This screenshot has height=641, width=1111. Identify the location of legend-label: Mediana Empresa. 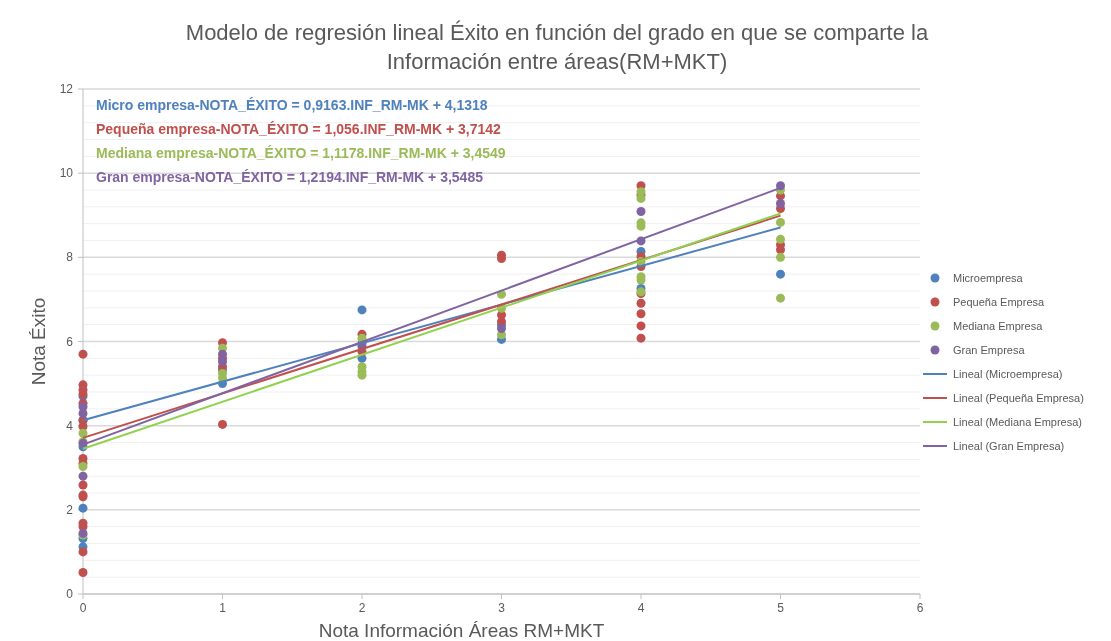
(998, 326).